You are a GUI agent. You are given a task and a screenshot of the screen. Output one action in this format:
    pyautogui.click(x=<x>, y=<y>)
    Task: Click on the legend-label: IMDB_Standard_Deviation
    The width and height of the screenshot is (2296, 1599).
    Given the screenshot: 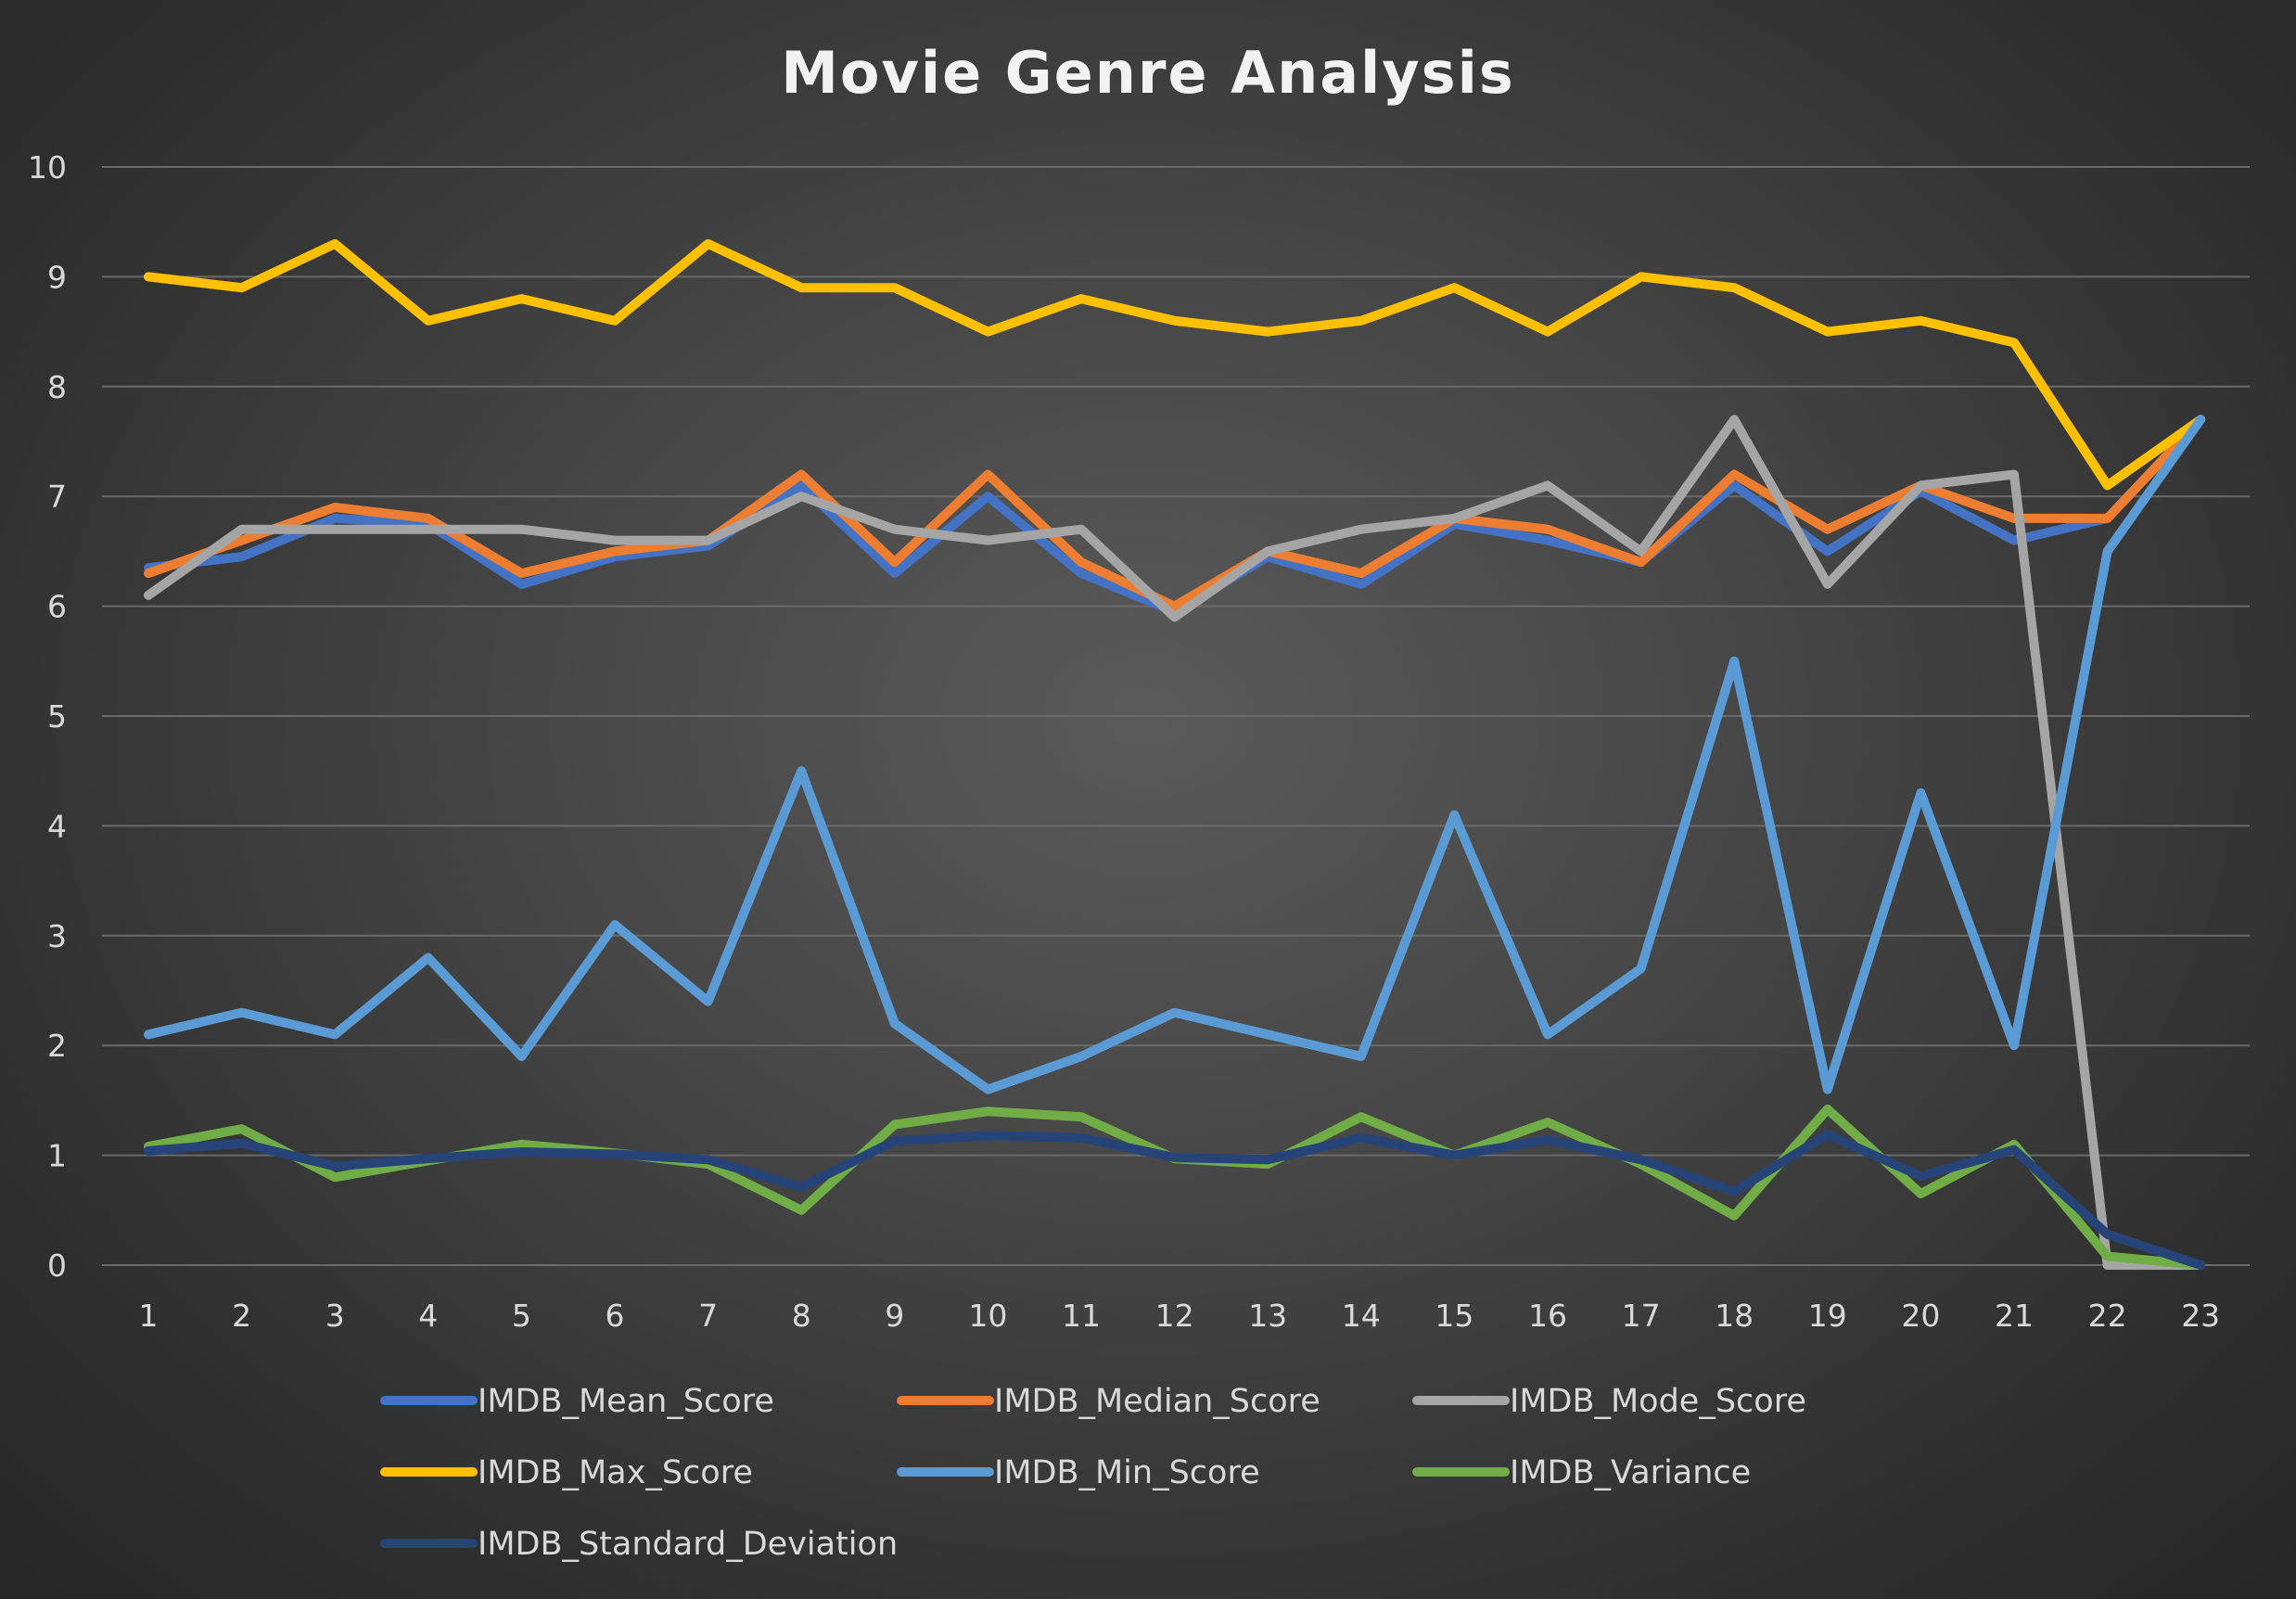 What is the action you would take?
    pyautogui.click(x=688, y=1545)
    